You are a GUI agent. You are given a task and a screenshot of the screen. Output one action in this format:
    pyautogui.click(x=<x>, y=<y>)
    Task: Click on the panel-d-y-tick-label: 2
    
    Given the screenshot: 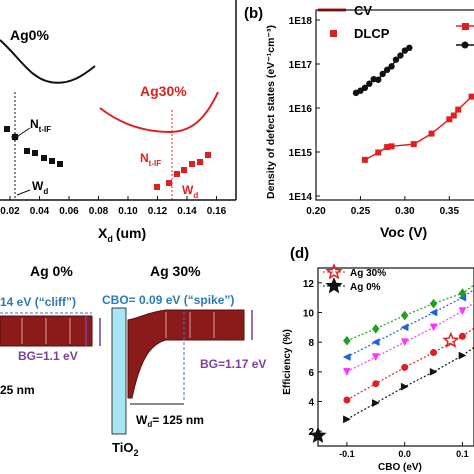 What is the action you would take?
    pyautogui.click(x=311, y=432)
    